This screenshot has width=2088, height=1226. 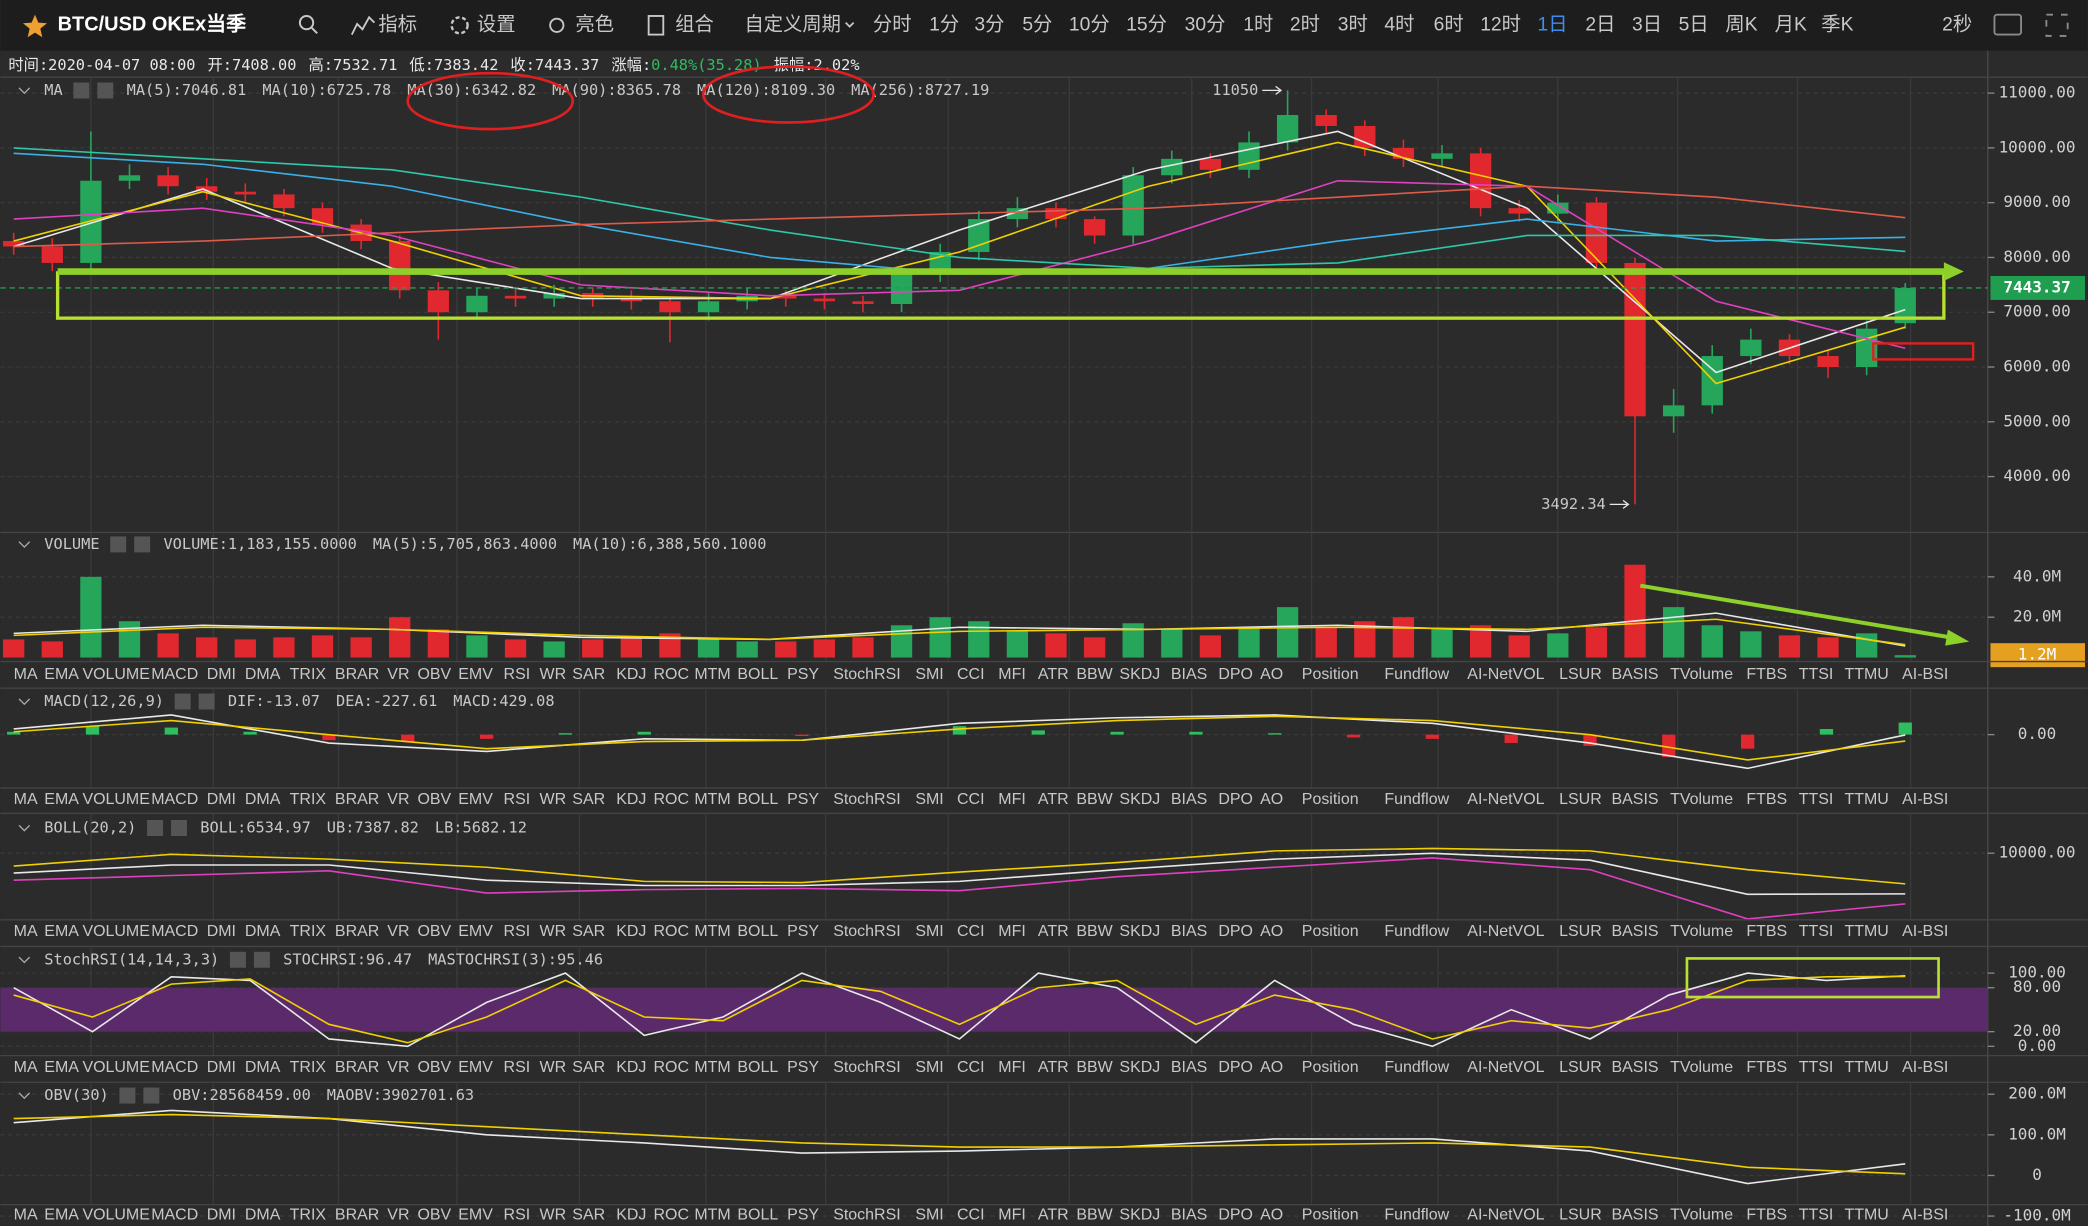 What do you see at coordinates (262, 960) in the screenshot?
I see `close-button` at bounding box center [262, 960].